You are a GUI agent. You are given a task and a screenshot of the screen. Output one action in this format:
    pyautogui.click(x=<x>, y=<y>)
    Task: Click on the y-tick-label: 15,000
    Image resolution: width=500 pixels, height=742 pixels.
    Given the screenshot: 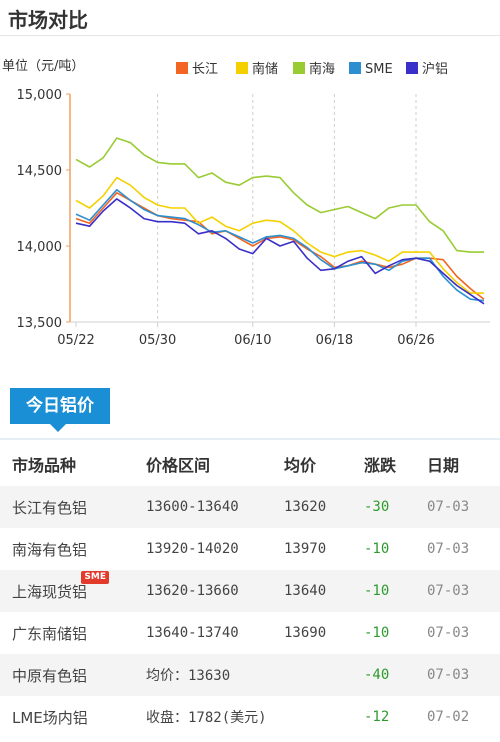 What is the action you would take?
    pyautogui.click(x=40, y=95)
    